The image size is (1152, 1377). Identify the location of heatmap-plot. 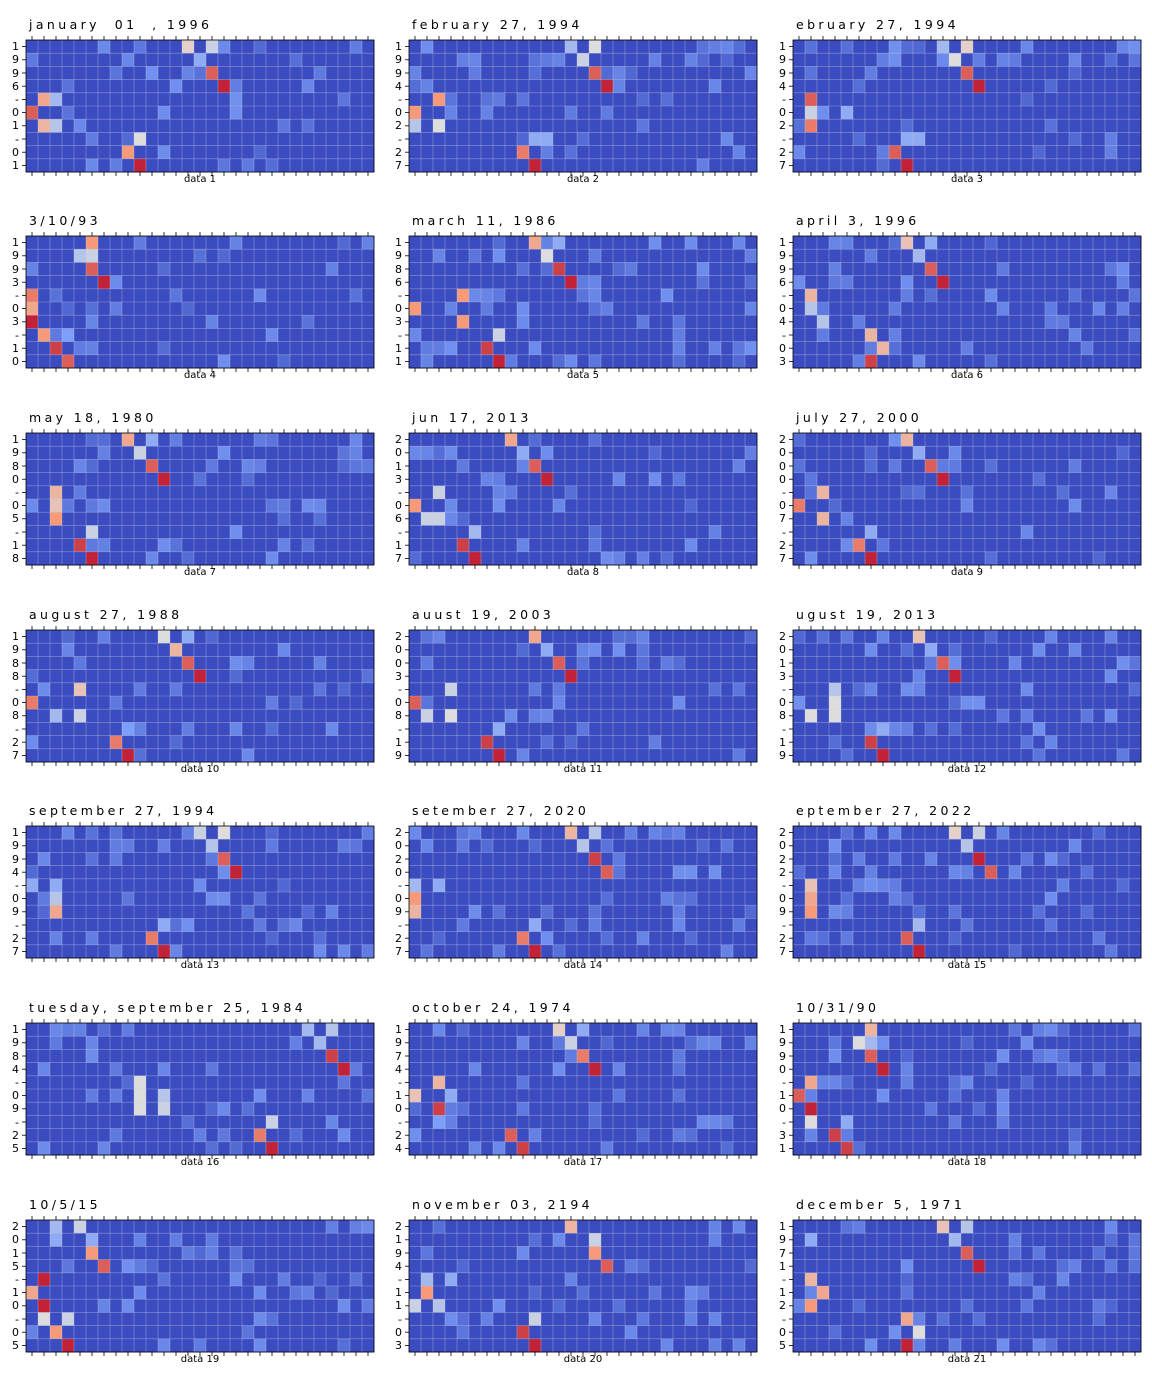
(965, 106).